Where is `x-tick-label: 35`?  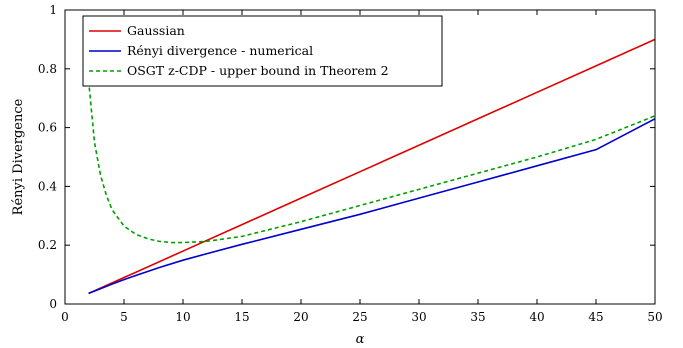
x-tick-label: 35 is located at coordinates (477, 317).